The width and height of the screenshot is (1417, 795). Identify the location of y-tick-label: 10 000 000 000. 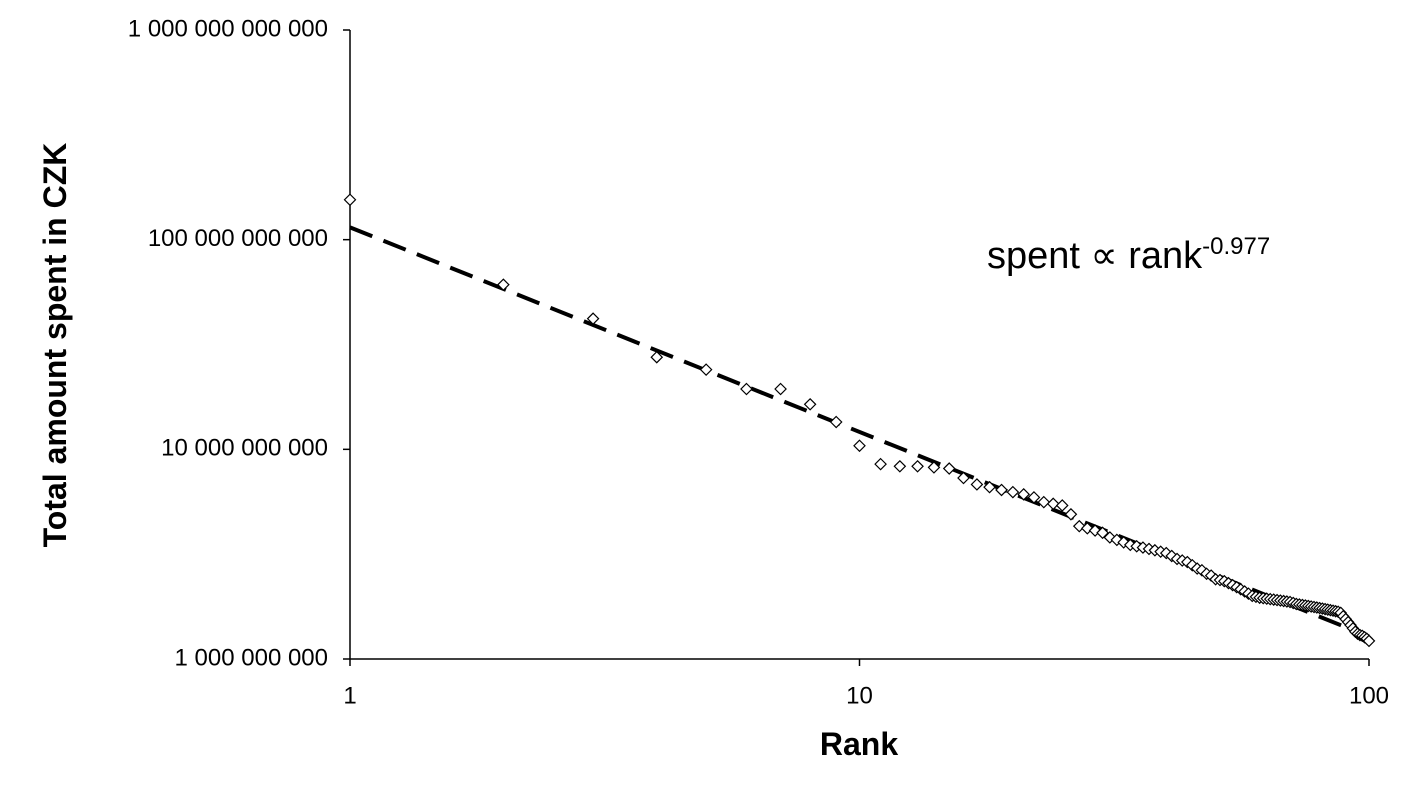
(244, 448).